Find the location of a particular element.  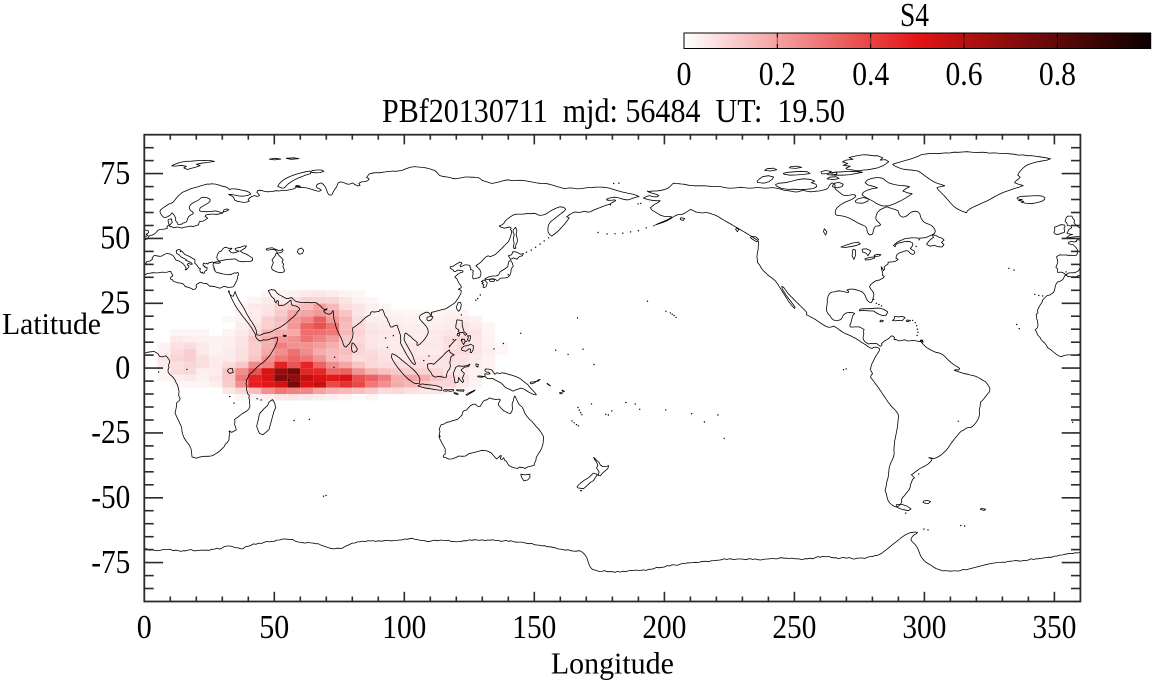

svg-text: 25 is located at coordinates (115, 303).